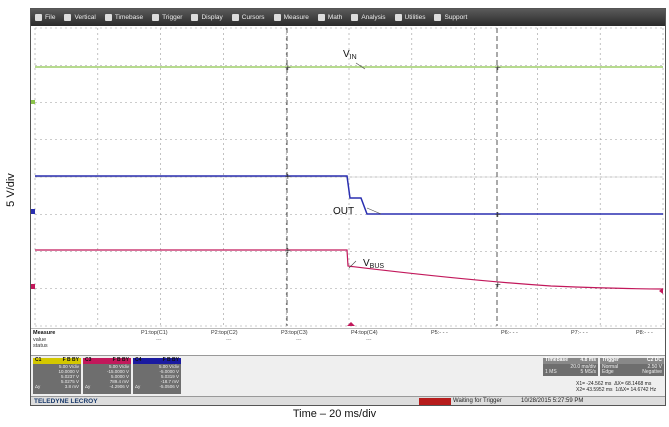  I want to click on utilities-icon, so click(398, 17).